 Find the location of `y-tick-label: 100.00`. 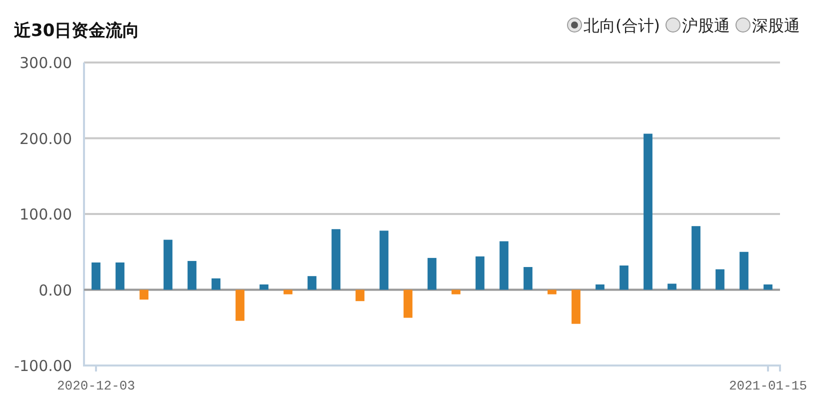

y-tick-label: 100.00 is located at coordinates (46, 215).